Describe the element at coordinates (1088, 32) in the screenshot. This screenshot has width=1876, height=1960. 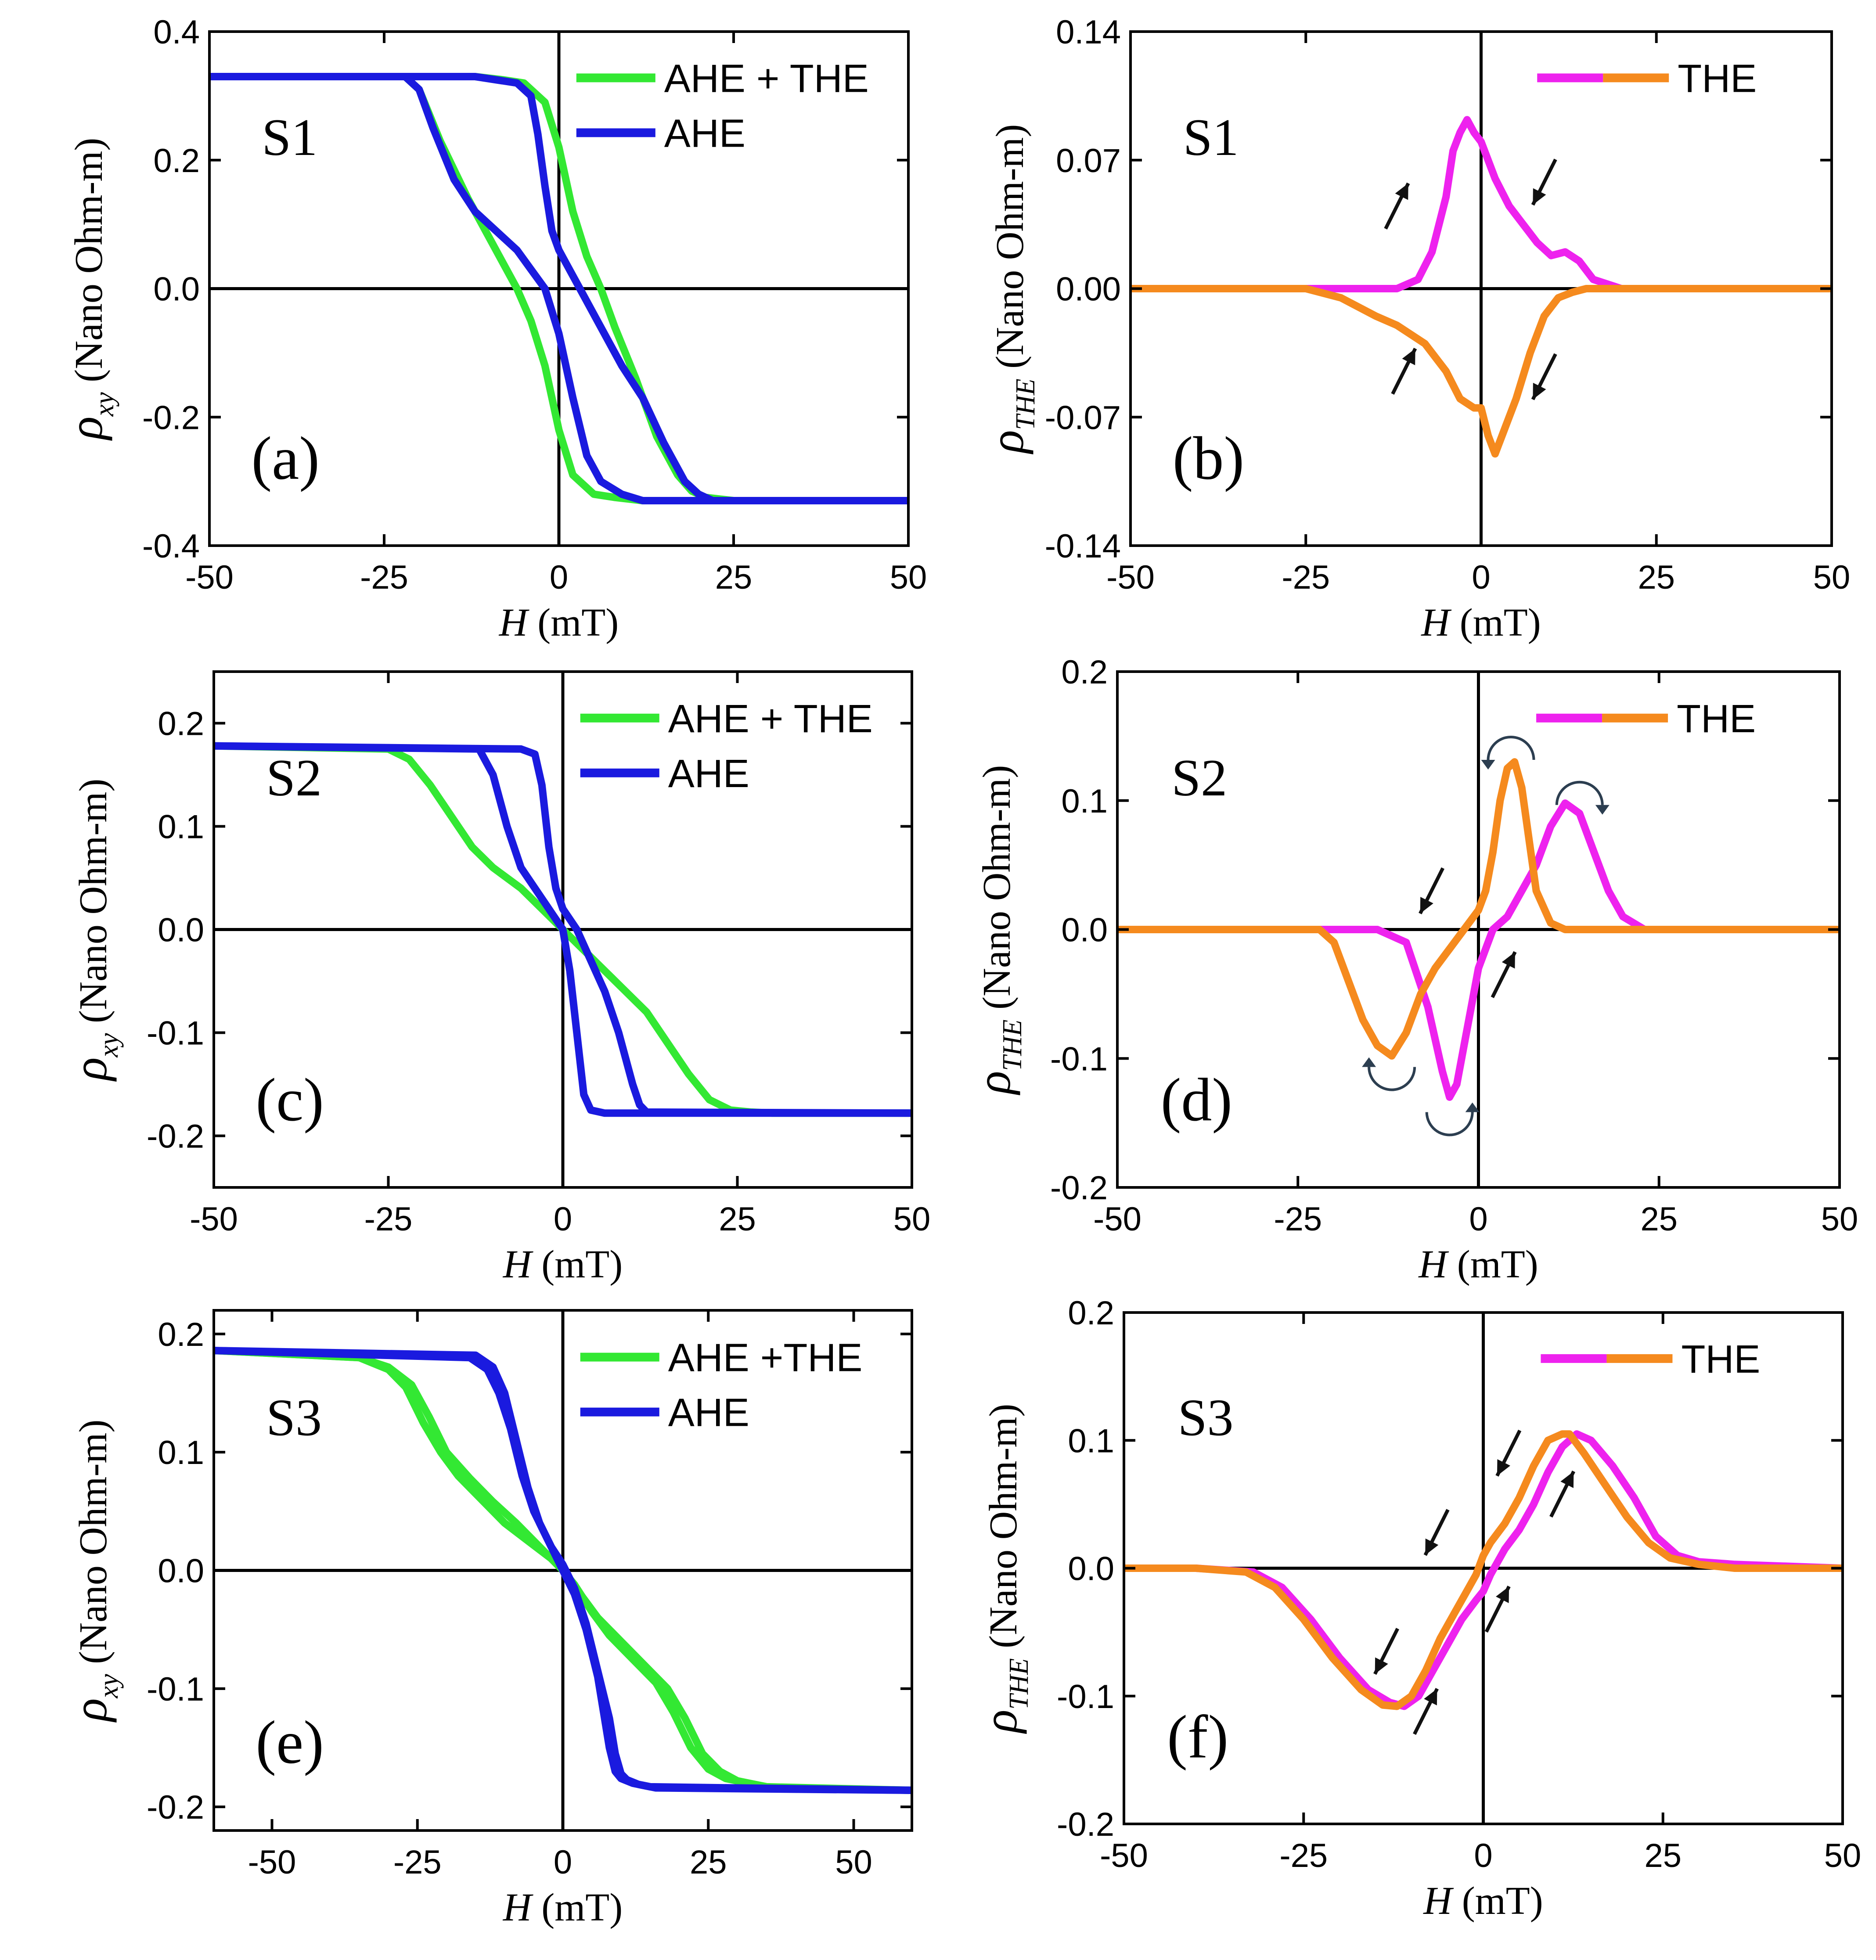
I see `y-tick-label: 0.14` at that location.